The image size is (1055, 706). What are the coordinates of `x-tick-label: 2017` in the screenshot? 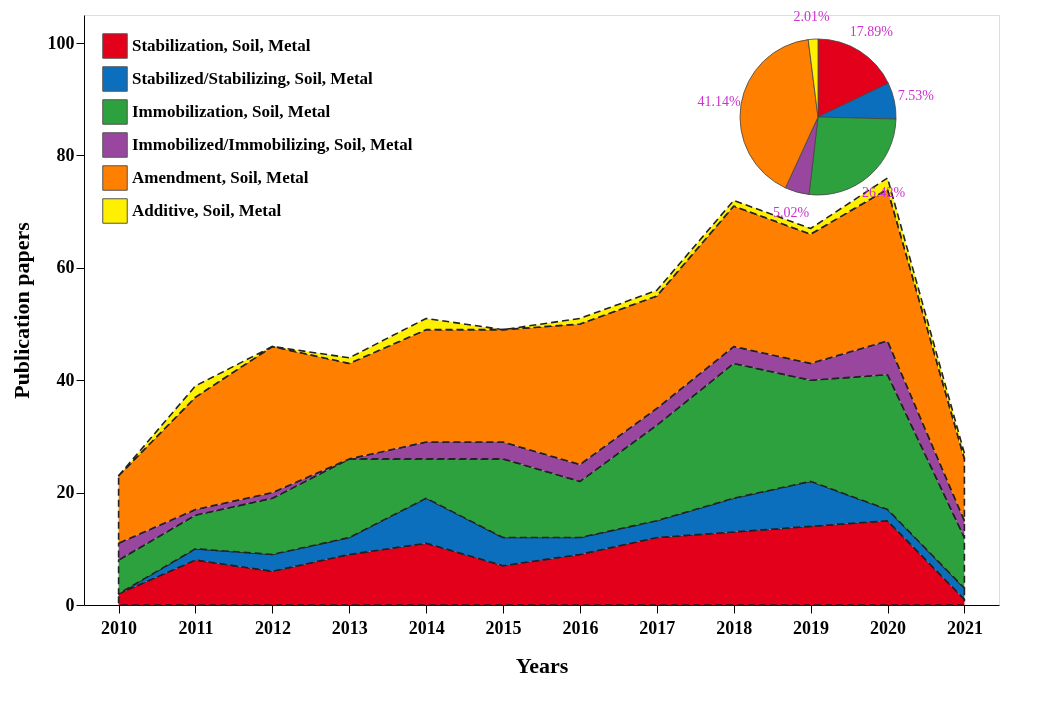 It's located at (657, 627).